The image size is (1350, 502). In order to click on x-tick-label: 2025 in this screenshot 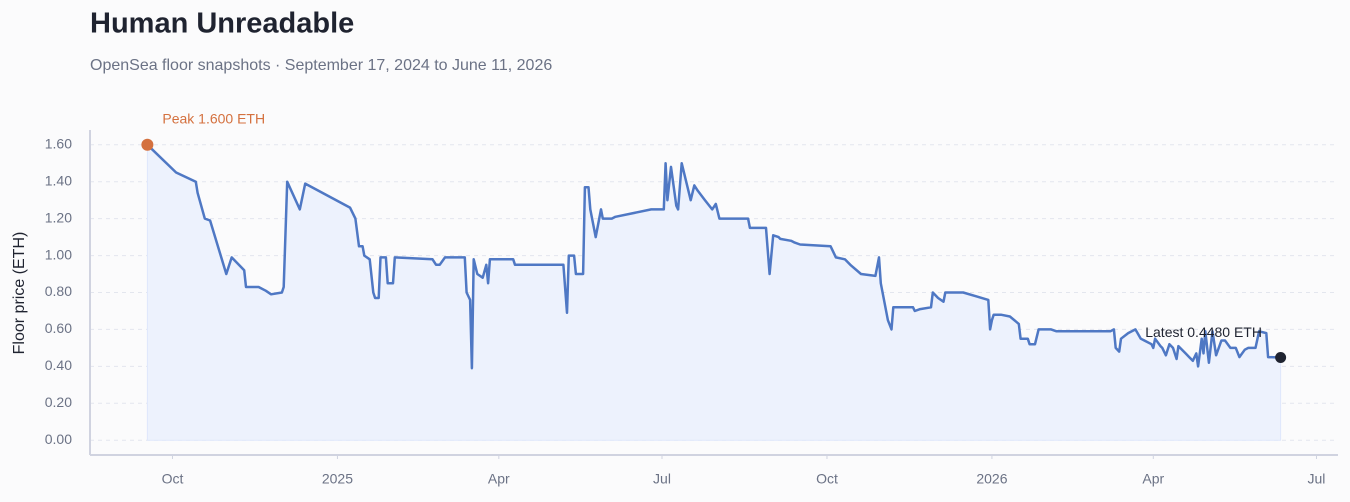, I will do `click(337, 479)`.